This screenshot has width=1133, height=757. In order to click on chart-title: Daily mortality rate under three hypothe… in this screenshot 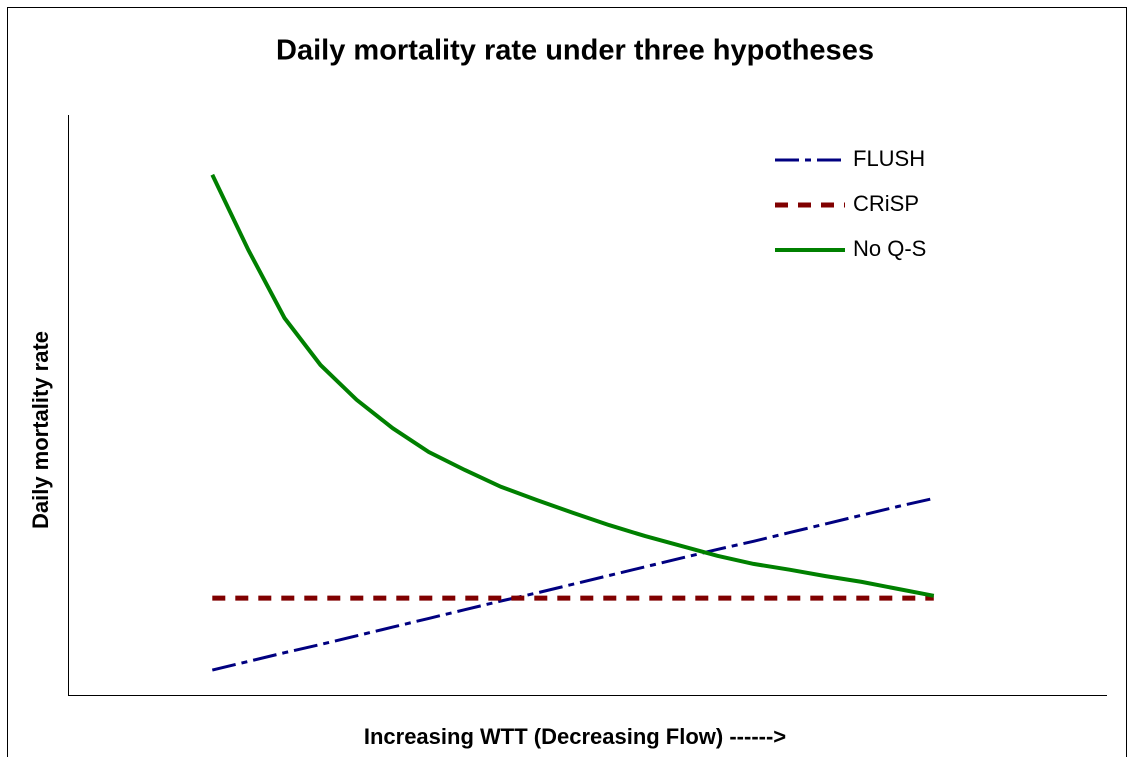, I will do `click(575, 51)`.